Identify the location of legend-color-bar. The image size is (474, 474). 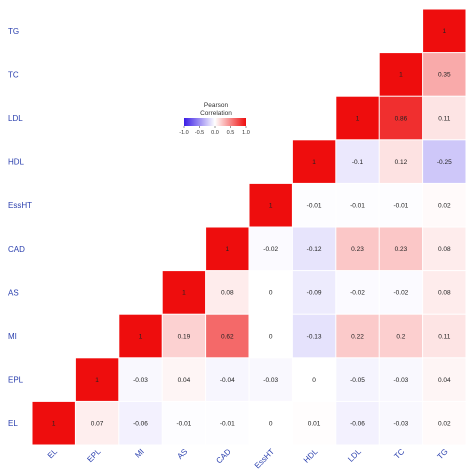
(215, 122).